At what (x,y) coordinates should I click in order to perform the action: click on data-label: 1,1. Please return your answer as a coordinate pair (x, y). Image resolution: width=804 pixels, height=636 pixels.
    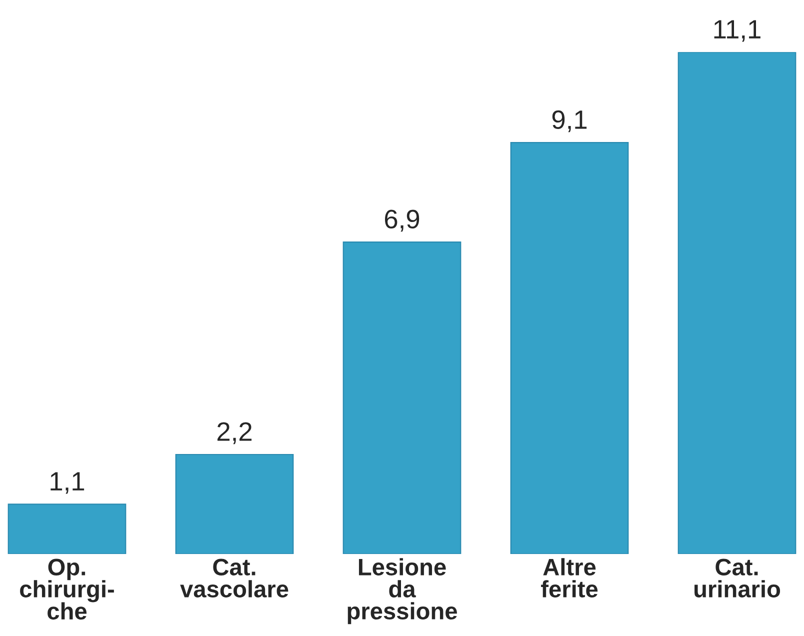
    Looking at the image, I should click on (67, 483).